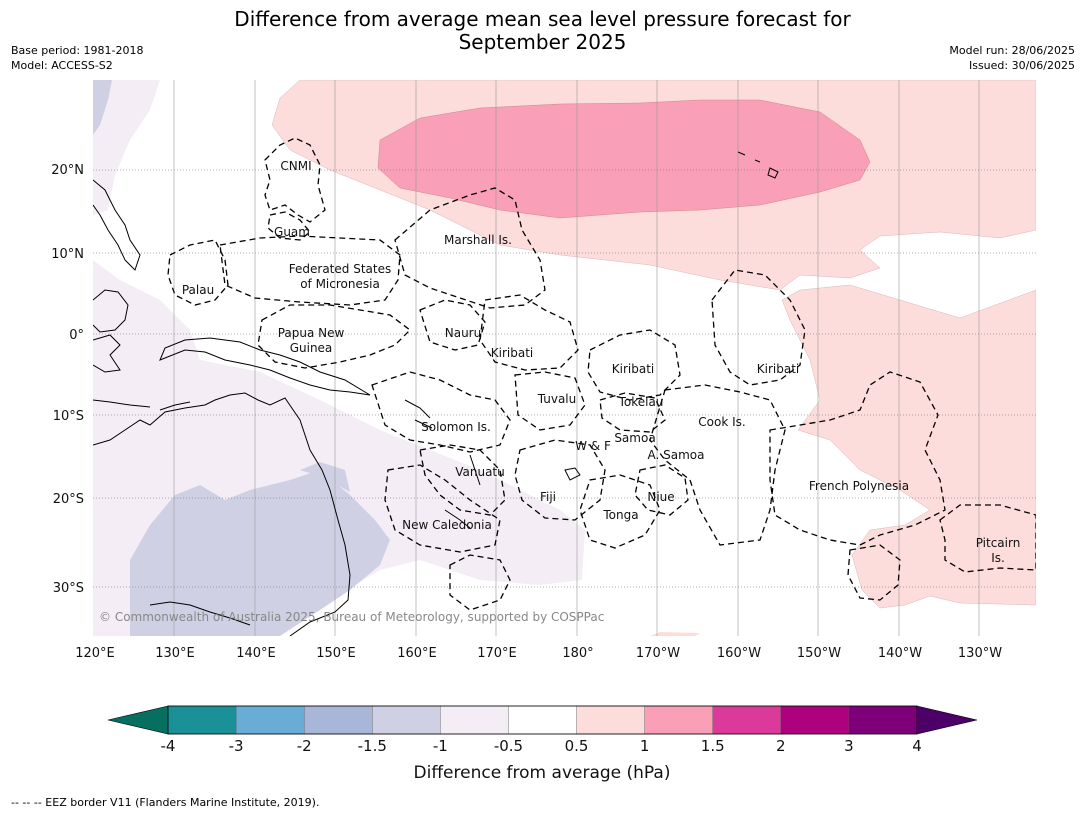 Image resolution: width=1085 pixels, height=816 pixels. What do you see at coordinates (658, 653) in the screenshot?
I see `lon-label-7: 170°W` at bounding box center [658, 653].